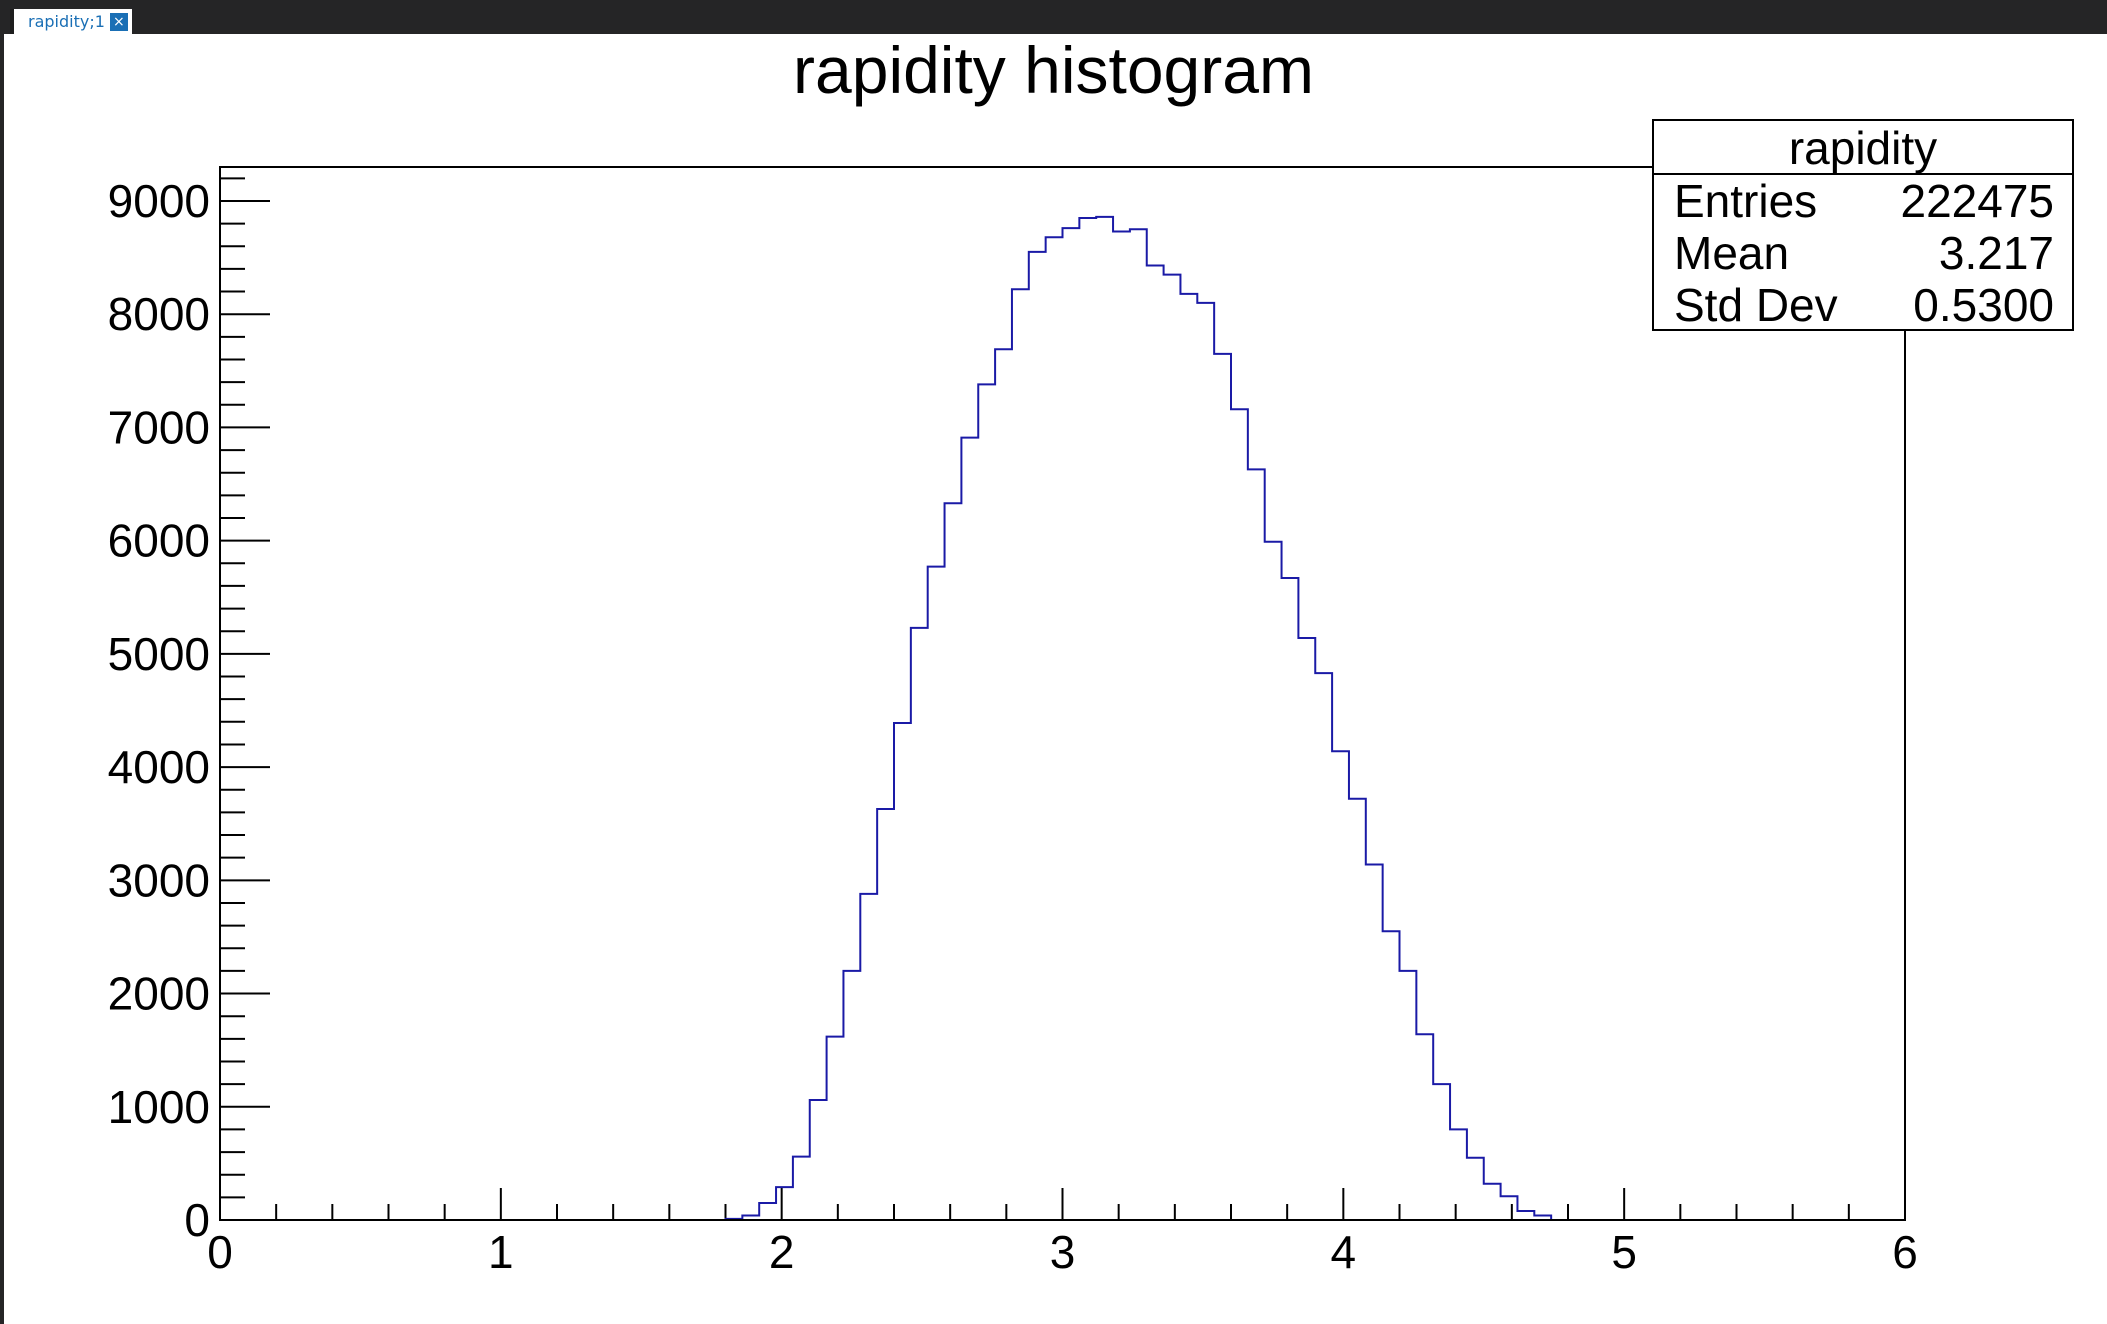 The image size is (2107, 1324). I want to click on tab-label: rapidity;1, so click(66, 21).